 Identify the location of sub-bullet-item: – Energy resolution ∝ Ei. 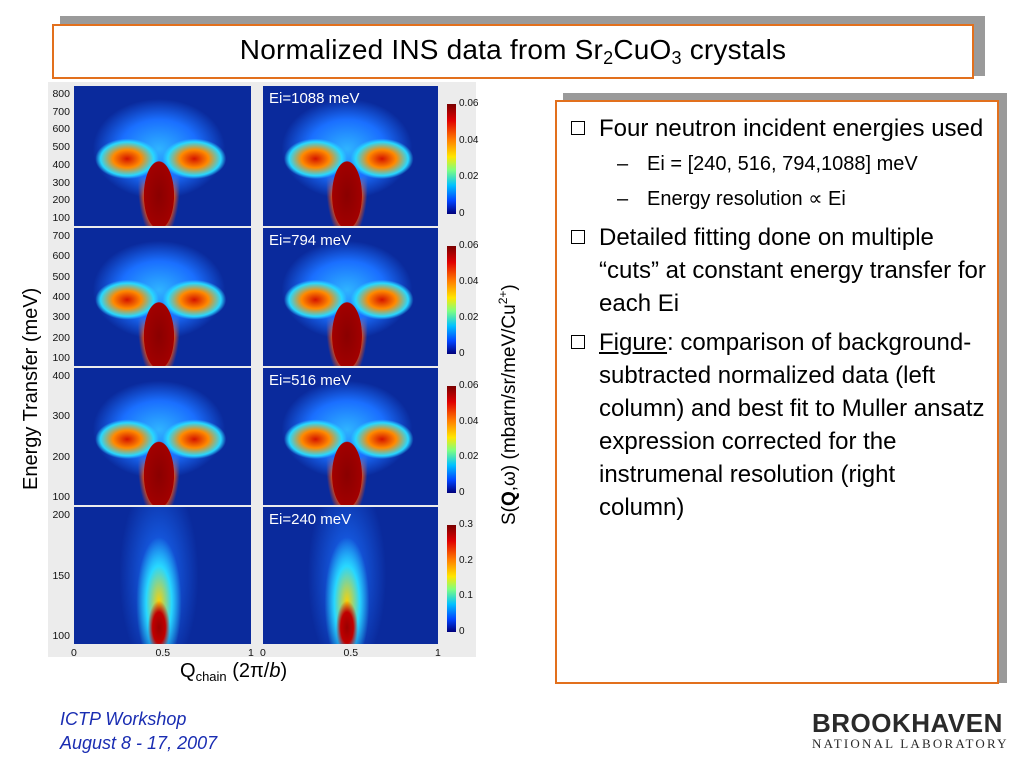
(731, 199).